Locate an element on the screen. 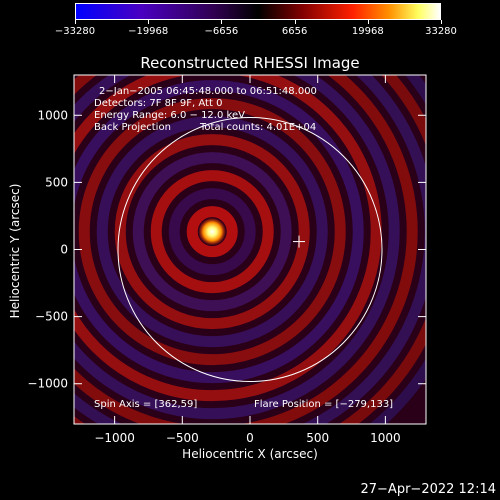  x-tick-label: −500 is located at coordinates (182, 438).